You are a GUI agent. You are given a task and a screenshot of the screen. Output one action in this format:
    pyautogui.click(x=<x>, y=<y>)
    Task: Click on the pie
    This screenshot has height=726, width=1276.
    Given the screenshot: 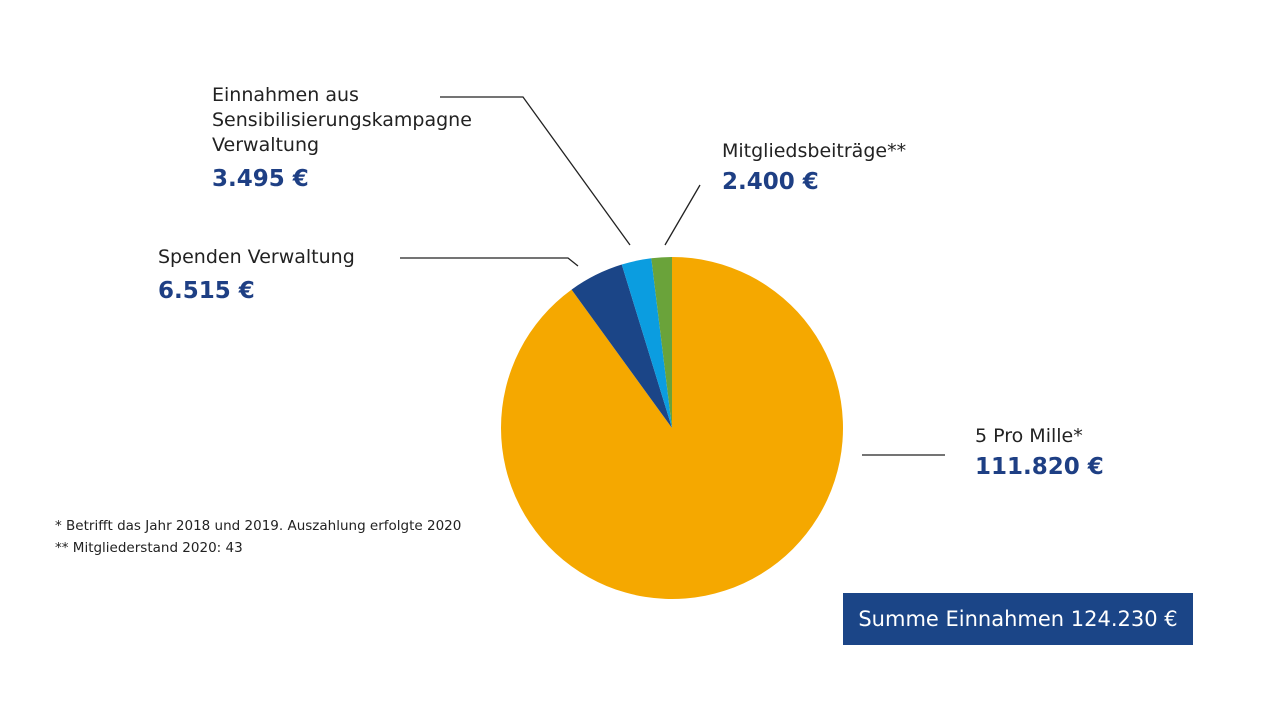 What is the action you would take?
    pyautogui.click(x=672, y=428)
    